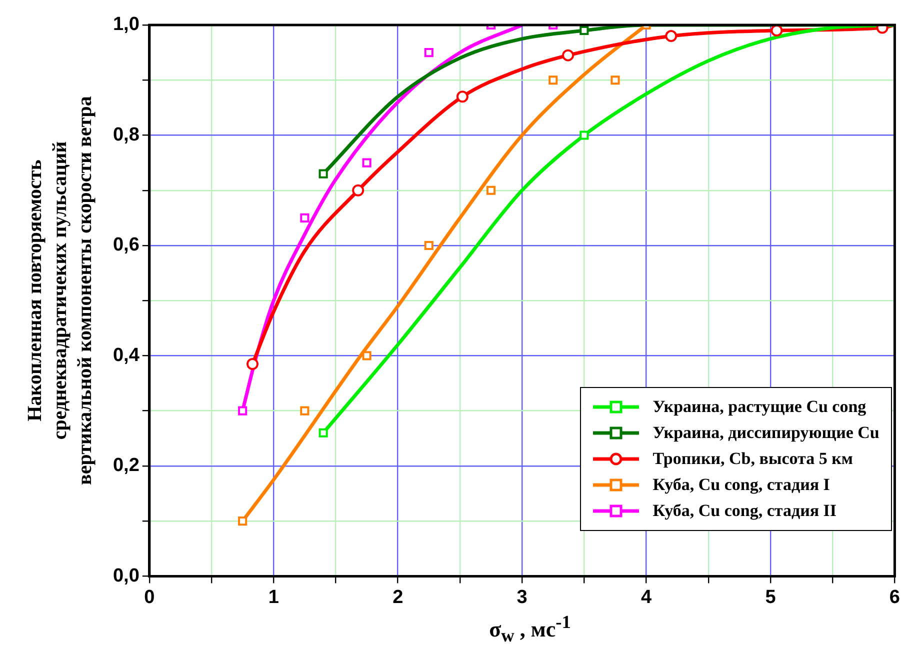  What do you see at coordinates (126, 135) in the screenshot?
I see `y-tick-label: 0,8` at bounding box center [126, 135].